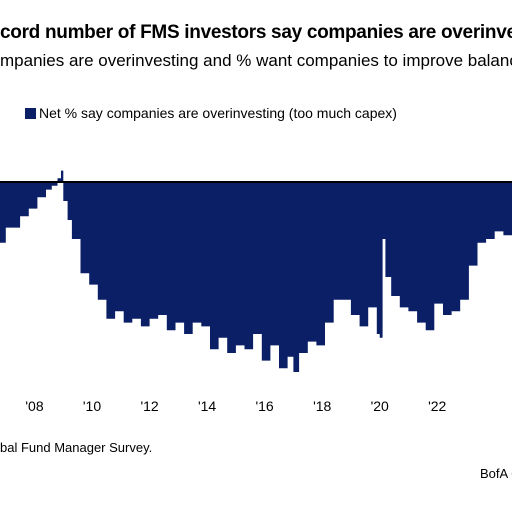  Describe the element at coordinates (380, 406) in the screenshot. I see `x-tick-label: '20` at that location.